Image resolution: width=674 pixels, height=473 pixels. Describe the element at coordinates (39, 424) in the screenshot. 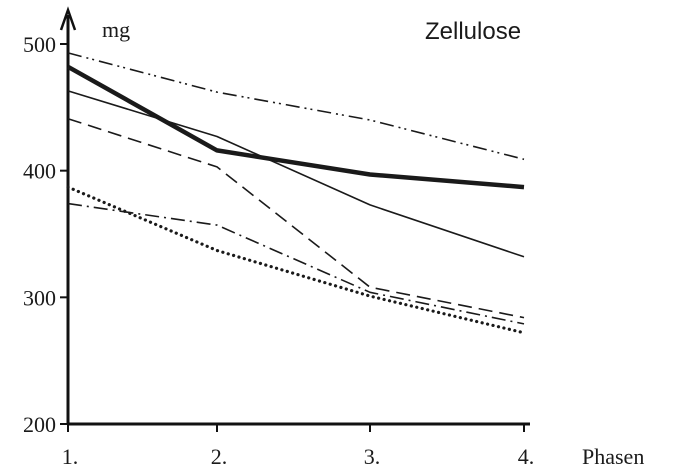

I see `y-tick-label: 200` at that location.